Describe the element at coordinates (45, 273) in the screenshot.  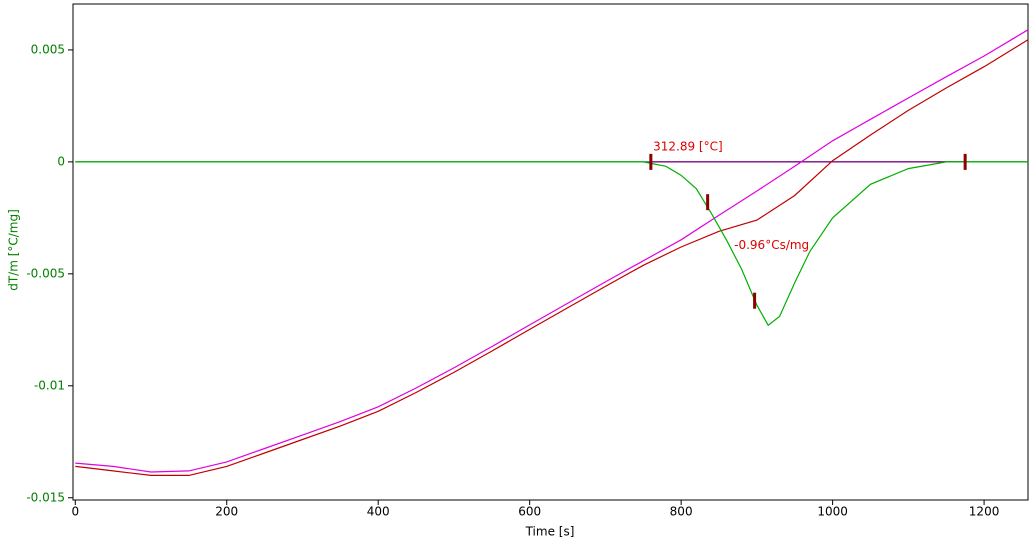
I see `y-tick-label: -0.005` at that location.